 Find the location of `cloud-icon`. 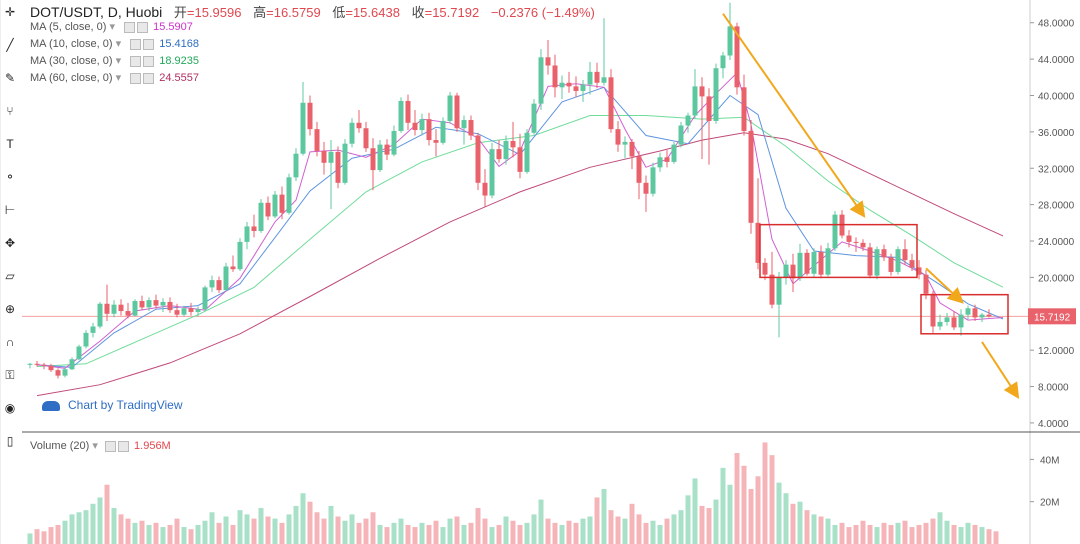

cloud-icon is located at coordinates (51, 405).